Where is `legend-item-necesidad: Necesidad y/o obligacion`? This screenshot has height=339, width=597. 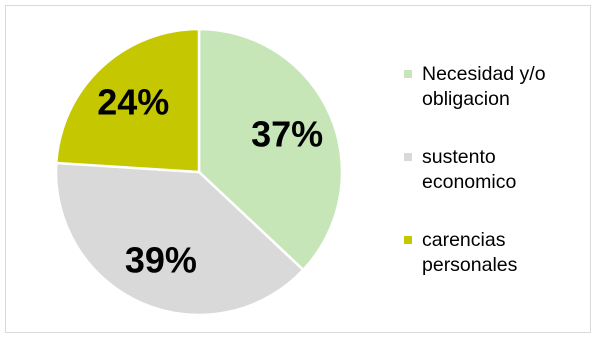
legend-item-necesidad: Necesidad y/o obligacion is located at coordinates (499, 87).